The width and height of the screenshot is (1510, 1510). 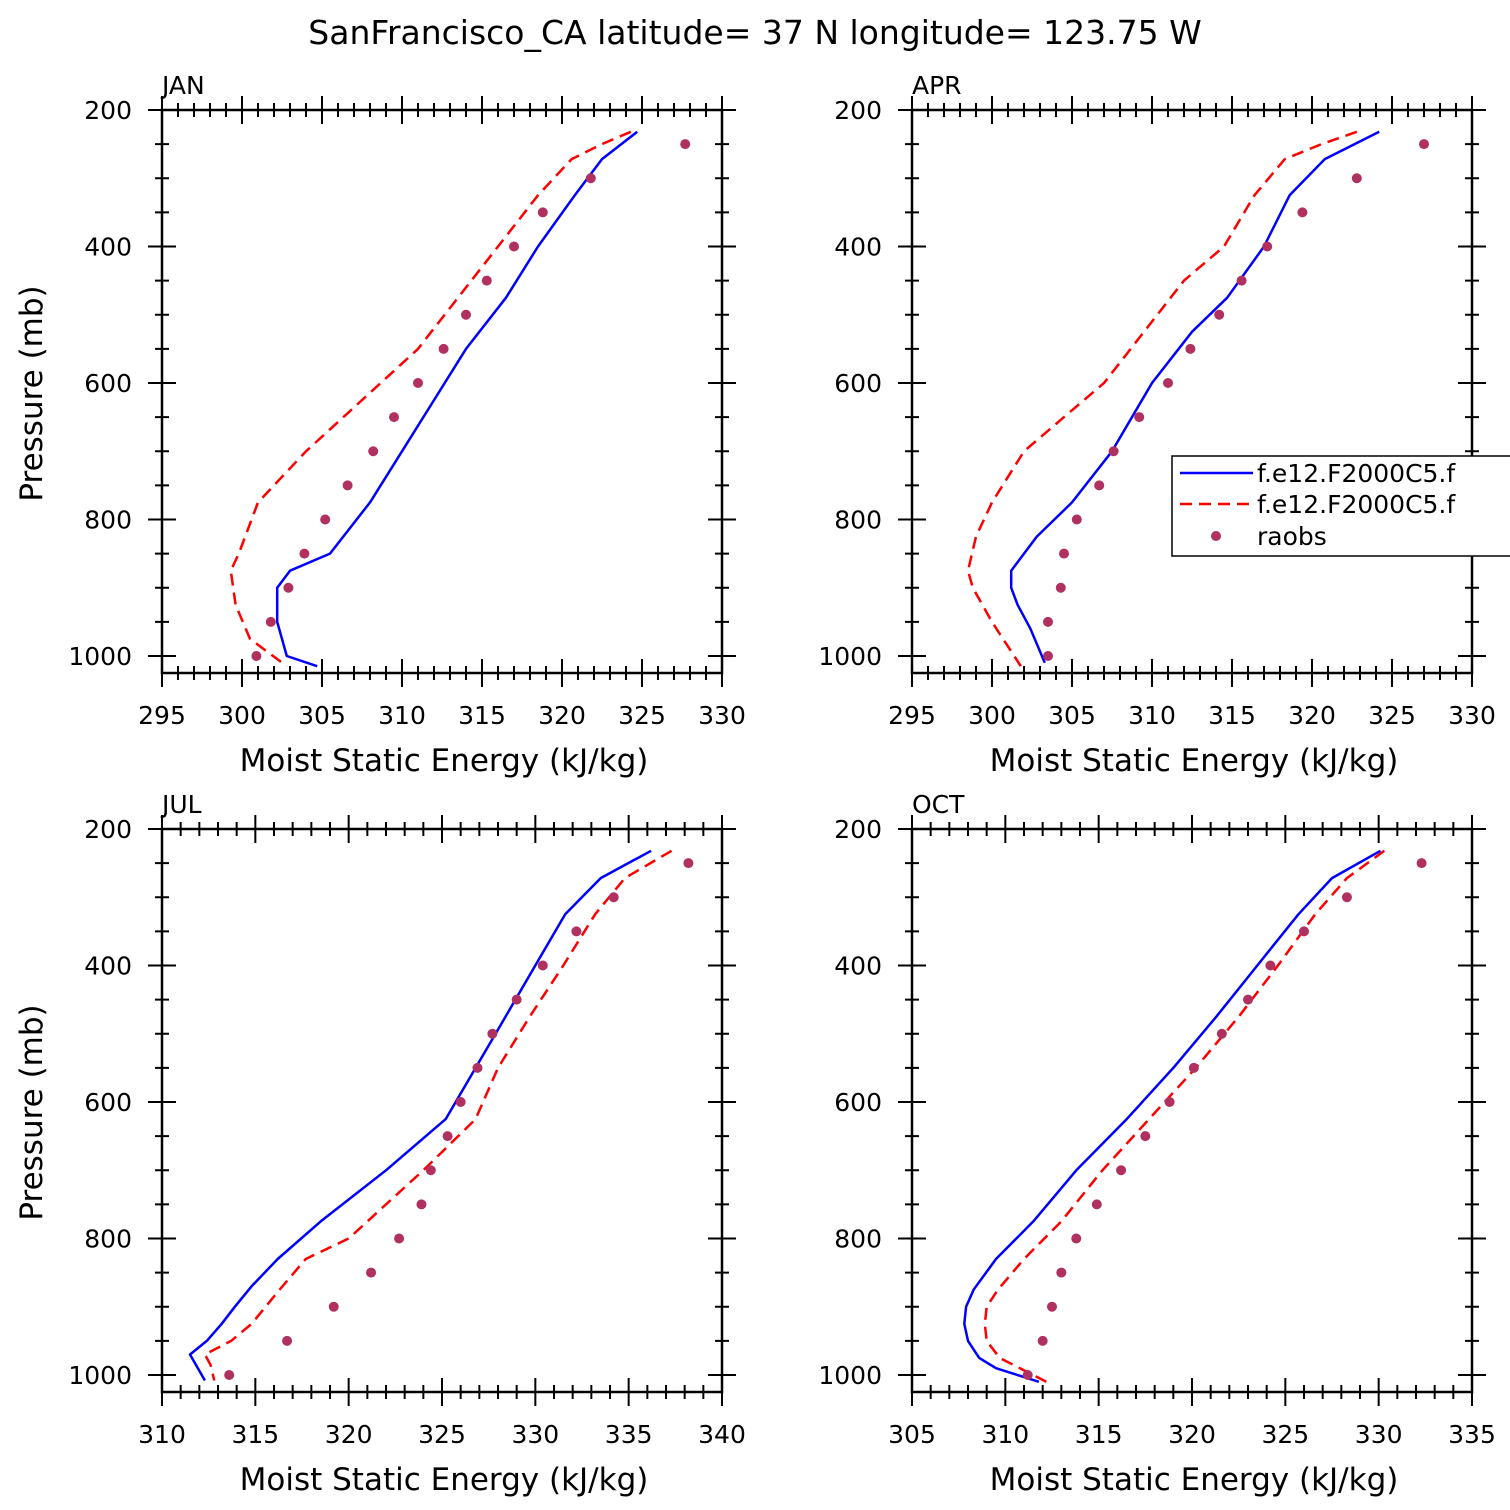 What do you see at coordinates (182, 85) in the screenshot?
I see `panel-title: JAN` at bounding box center [182, 85].